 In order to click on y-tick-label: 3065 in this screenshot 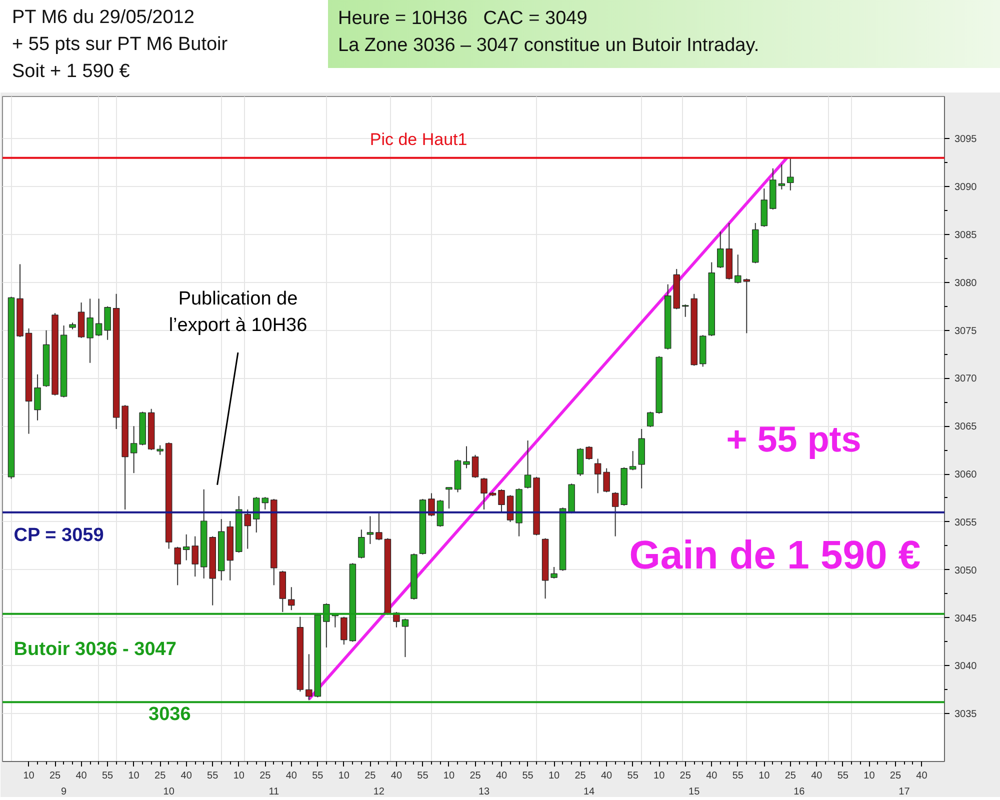, I will do `click(966, 427)`.